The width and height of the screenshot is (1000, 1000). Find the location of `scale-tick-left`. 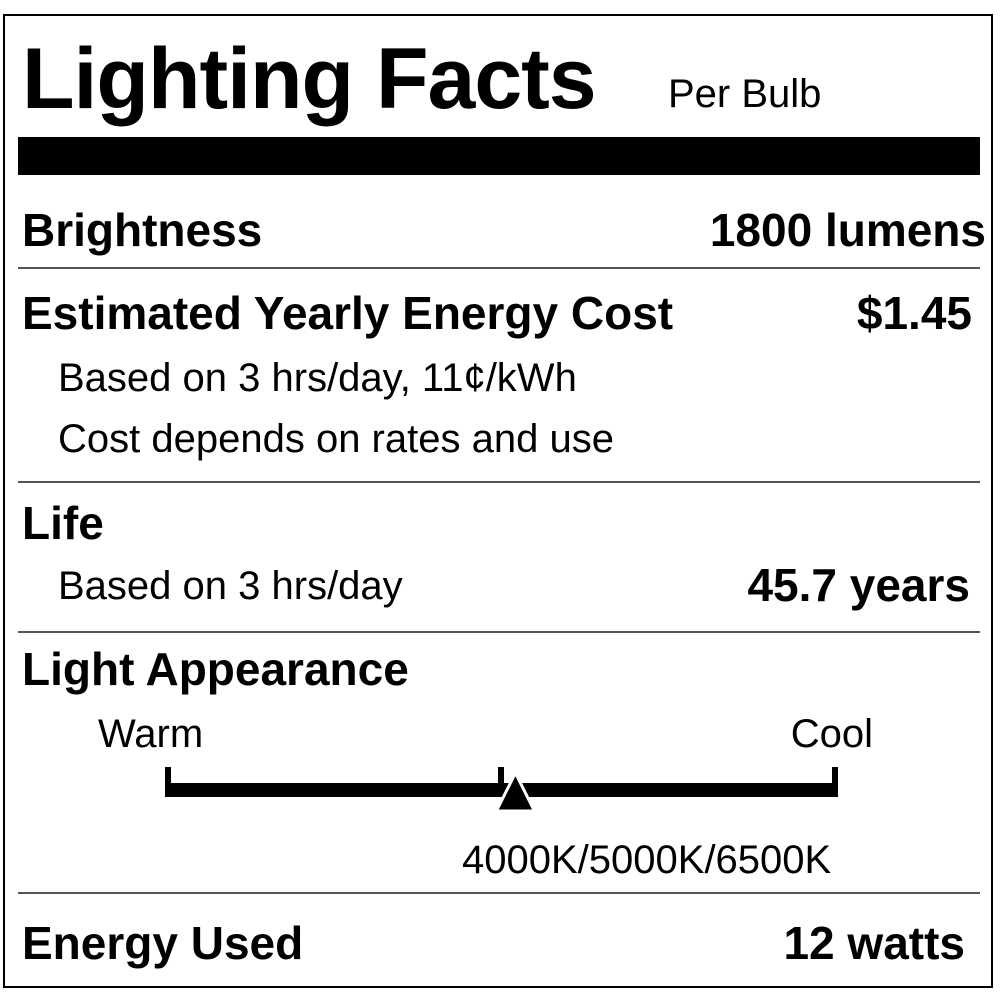

scale-tick-left is located at coordinates (168, 782).